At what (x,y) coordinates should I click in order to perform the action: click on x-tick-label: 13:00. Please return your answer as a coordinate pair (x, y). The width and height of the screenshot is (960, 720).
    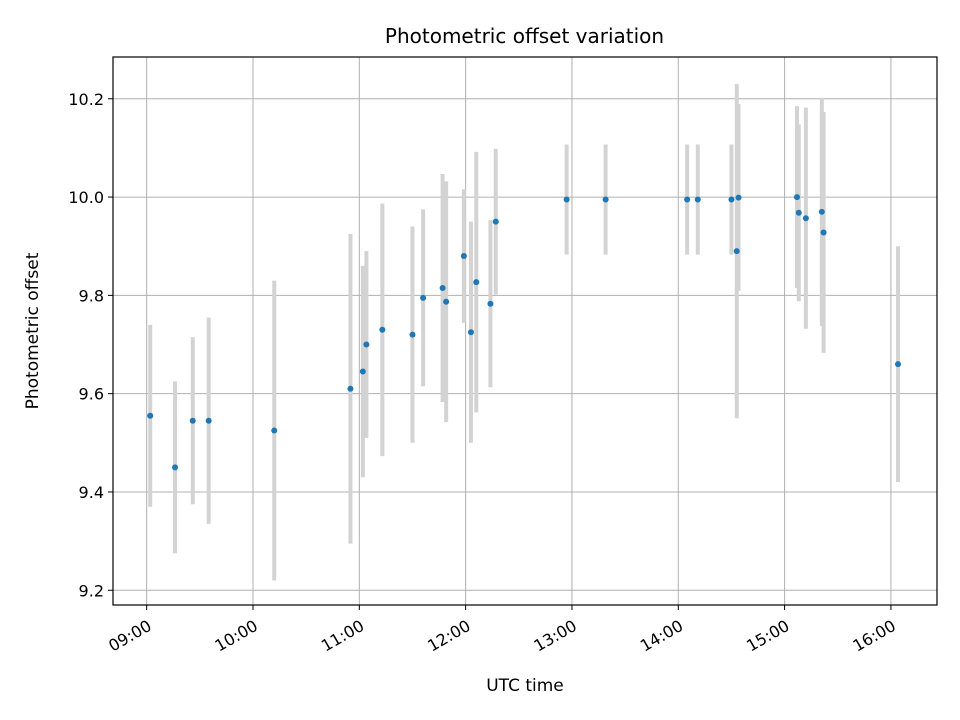
    Looking at the image, I should click on (555, 636).